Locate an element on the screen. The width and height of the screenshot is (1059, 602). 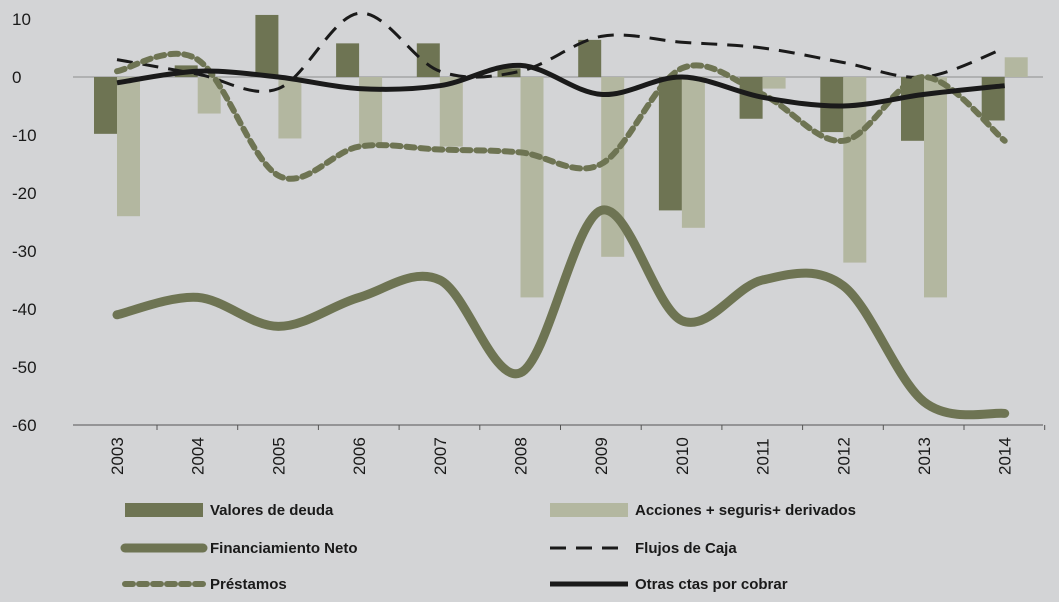
legend-item: Otras ctas por cobrar is located at coordinates (669, 584).